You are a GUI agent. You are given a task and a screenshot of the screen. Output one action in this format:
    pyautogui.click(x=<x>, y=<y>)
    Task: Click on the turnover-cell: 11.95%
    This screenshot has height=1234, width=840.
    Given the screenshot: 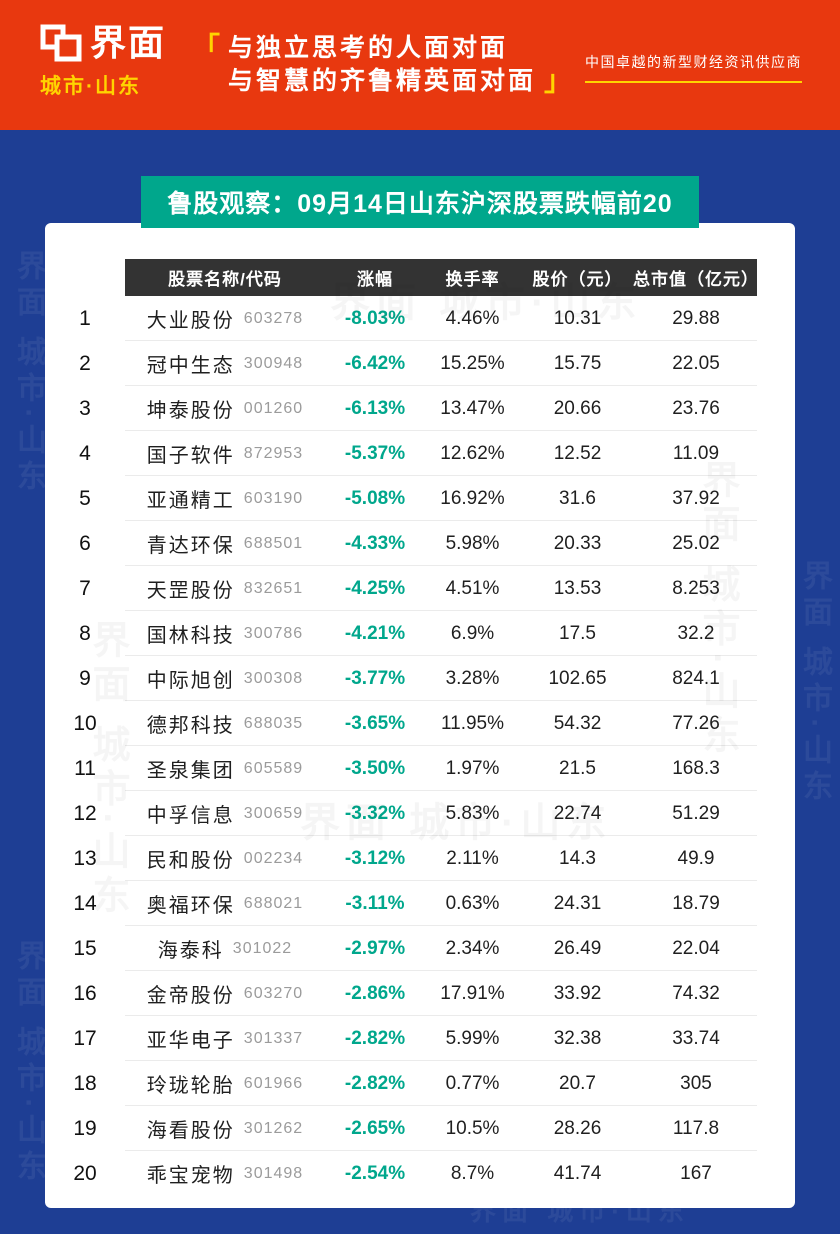 What is the action you would take?
    pyautogui.click(x=472, y=723)
    